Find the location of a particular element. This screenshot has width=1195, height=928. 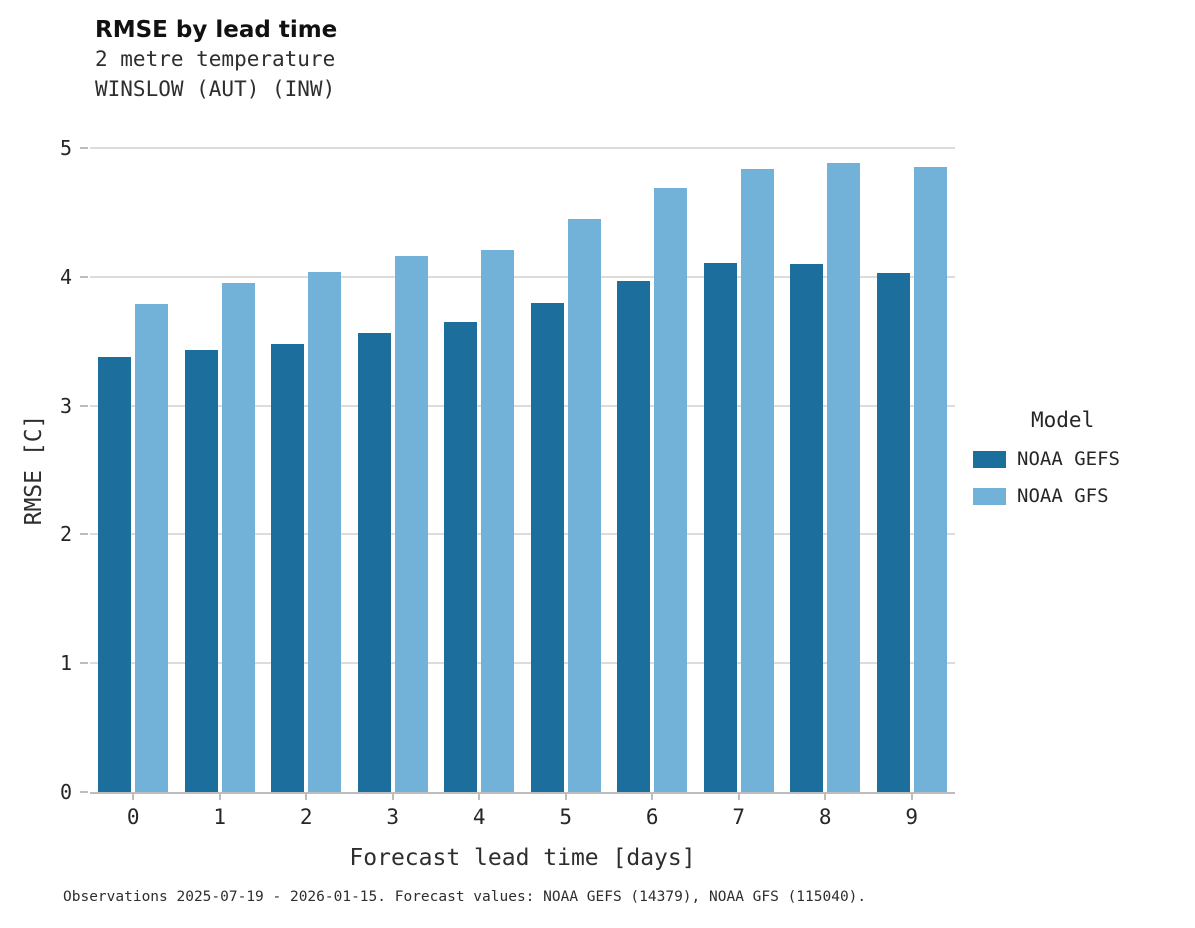

y-tick-label: 1 is located at coordinates (65, 663).